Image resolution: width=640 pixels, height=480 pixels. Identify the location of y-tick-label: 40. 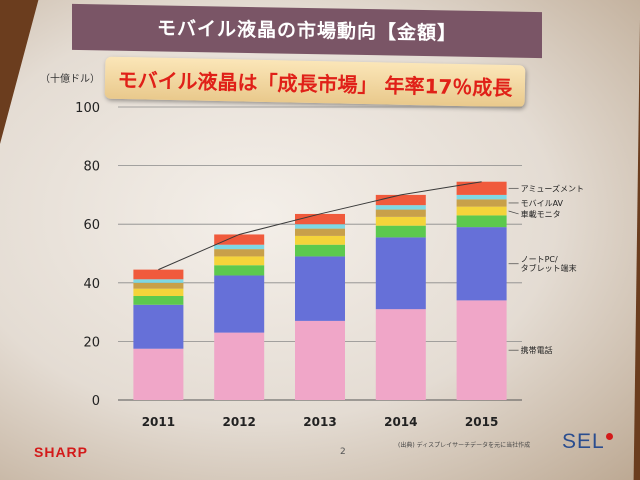
(91, 284).